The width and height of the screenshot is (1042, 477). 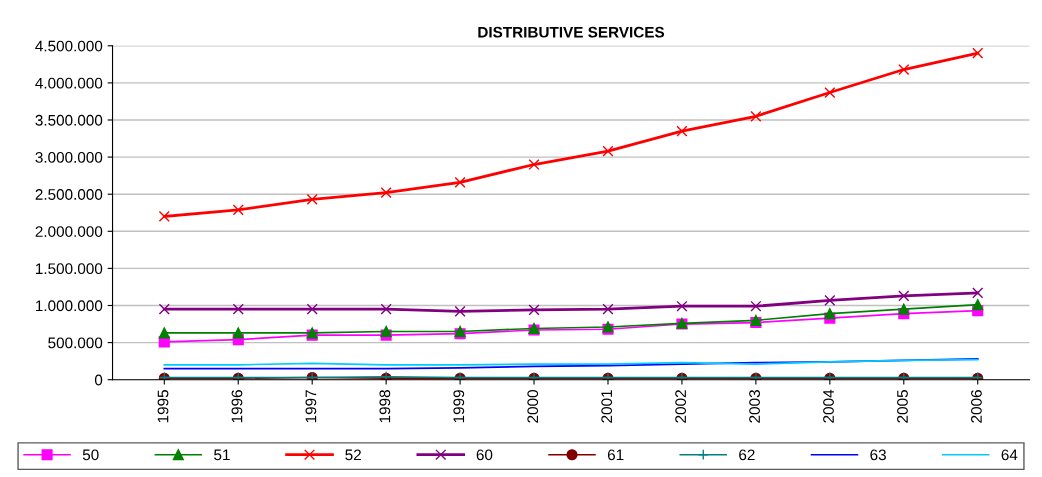 What do you see at coordinates (163, 406) in the screenshot?
I see `x-tick-label: 1995` at bounding box center [163, 406].